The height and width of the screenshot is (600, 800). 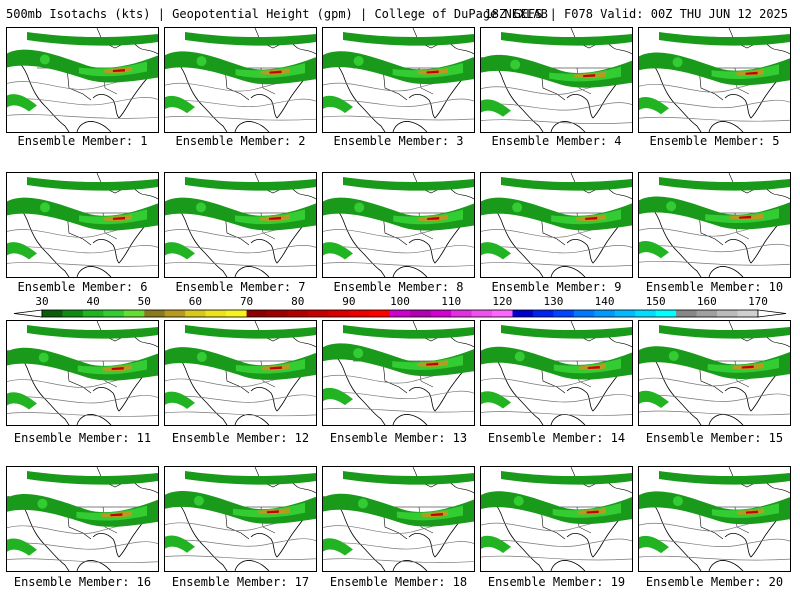 I want to click on ensemble-member-panel: Ensemble Member: 3, so click(x=398, y=87).